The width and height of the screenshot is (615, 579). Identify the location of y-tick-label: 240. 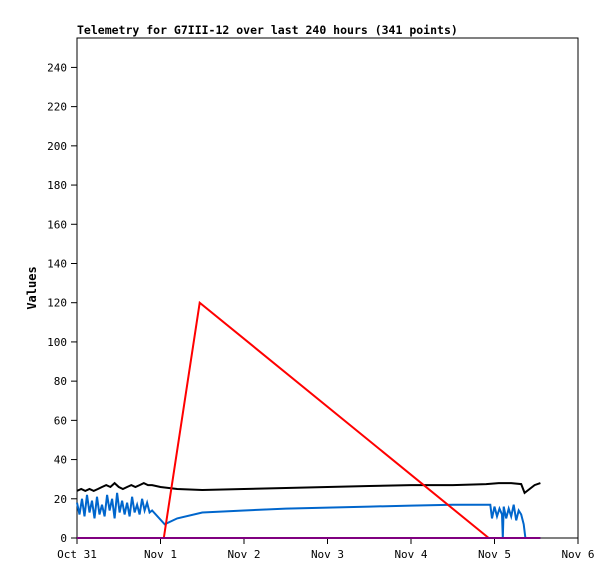
(57, 67).